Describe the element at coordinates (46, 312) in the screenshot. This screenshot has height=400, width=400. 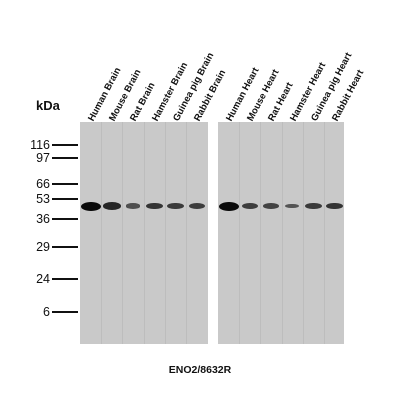
I see `marker-label: 6` at that location.